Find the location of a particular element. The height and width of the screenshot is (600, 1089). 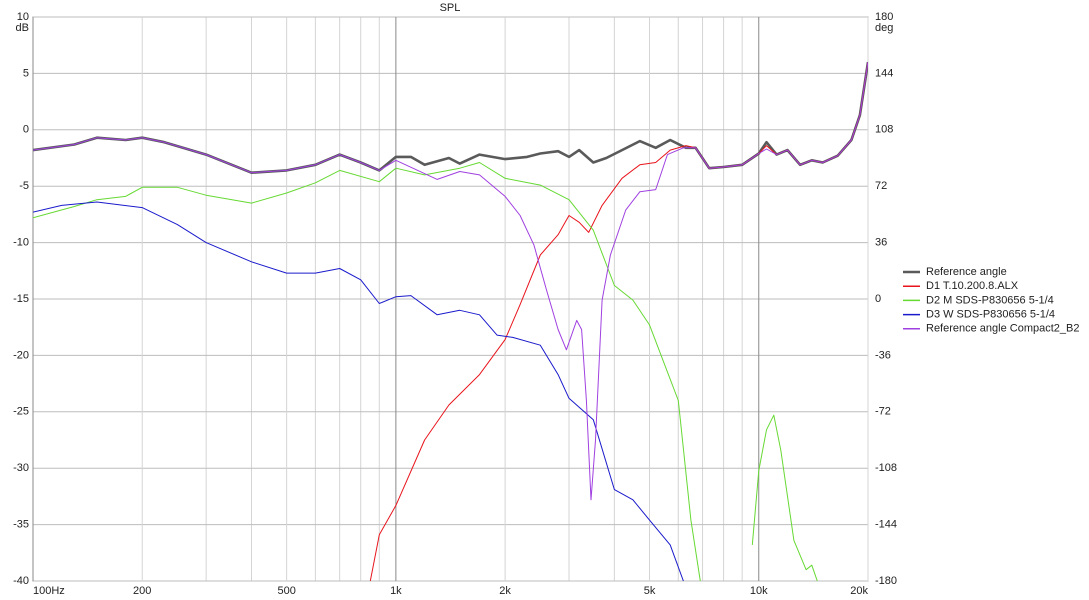

y2-tick-label: -144 is located at coordinates (886, 525).